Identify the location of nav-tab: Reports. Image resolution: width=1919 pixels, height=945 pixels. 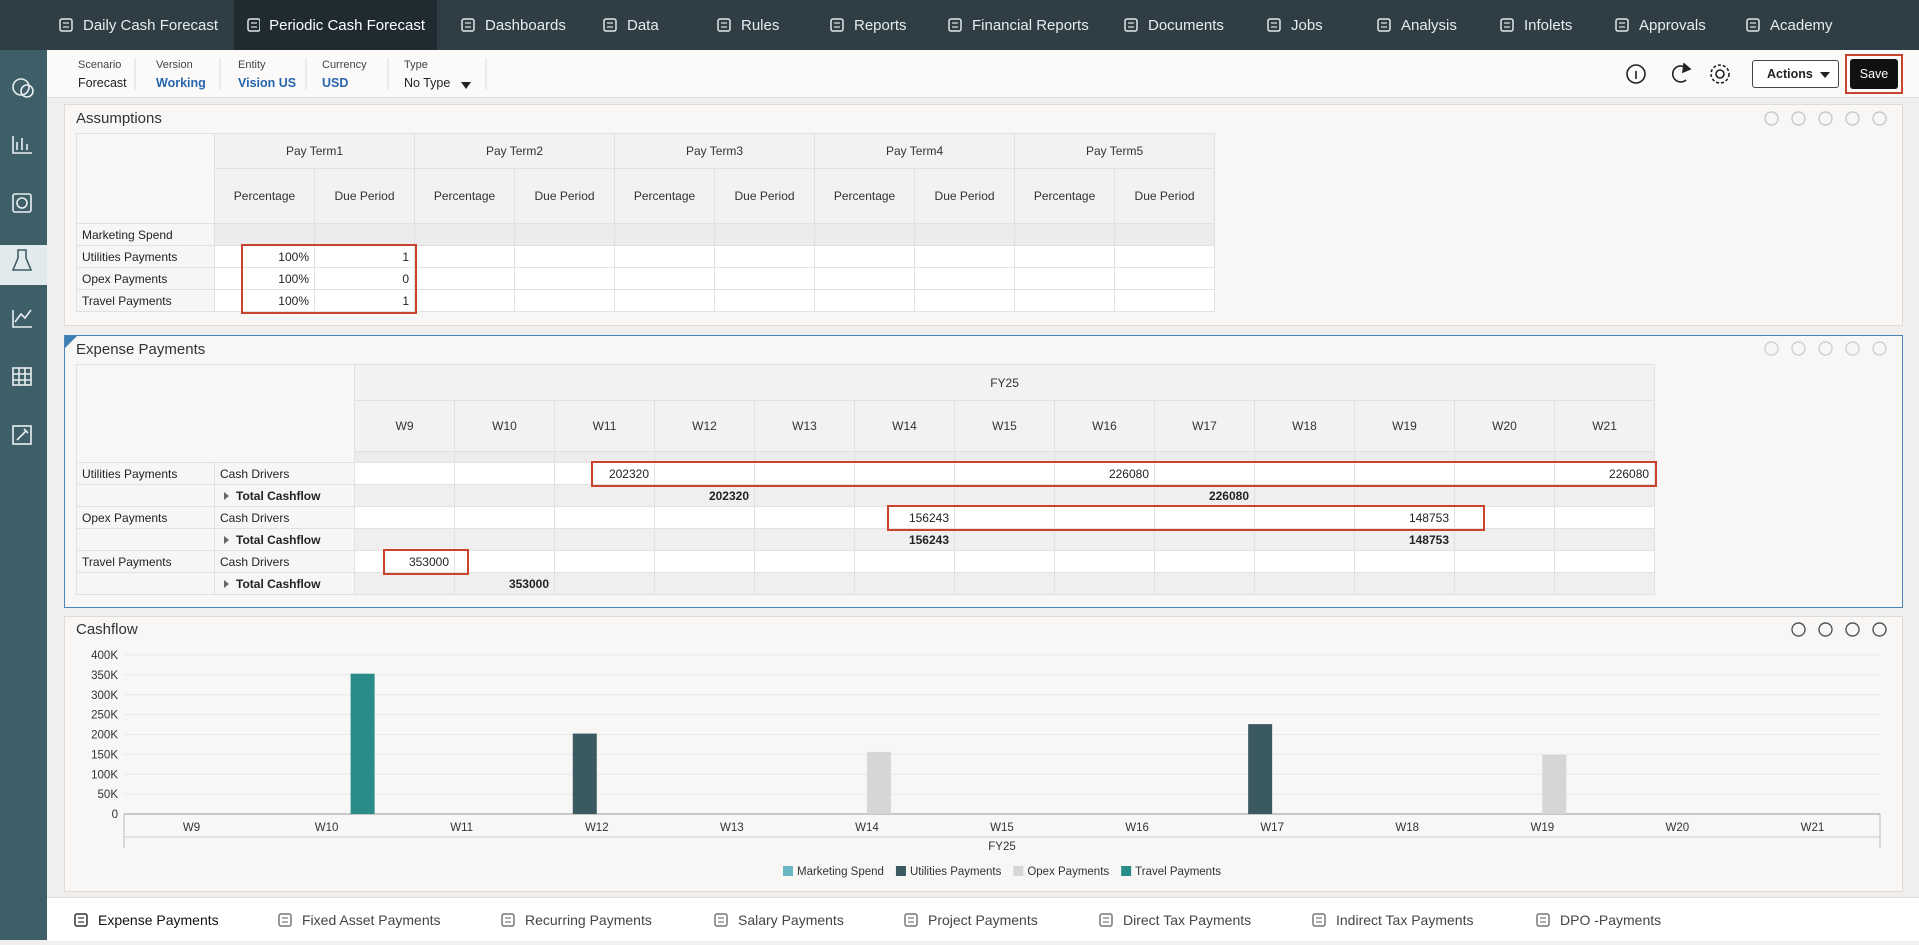
(868, 25).